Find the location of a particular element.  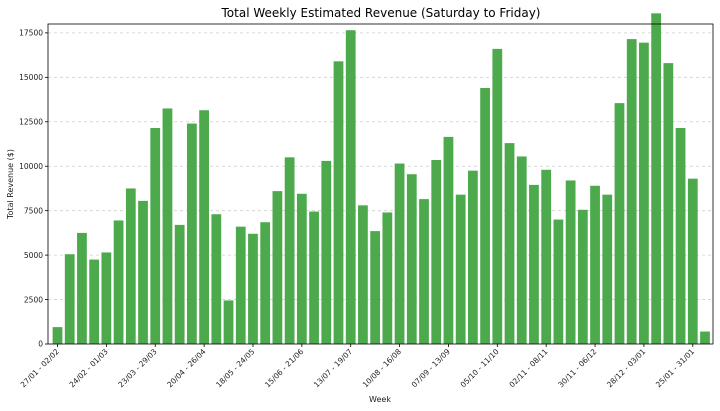

y-axis-ticks: 0 2500 5000 7500 10000 12500 15000 17500 is located at coordinates (33, 189).